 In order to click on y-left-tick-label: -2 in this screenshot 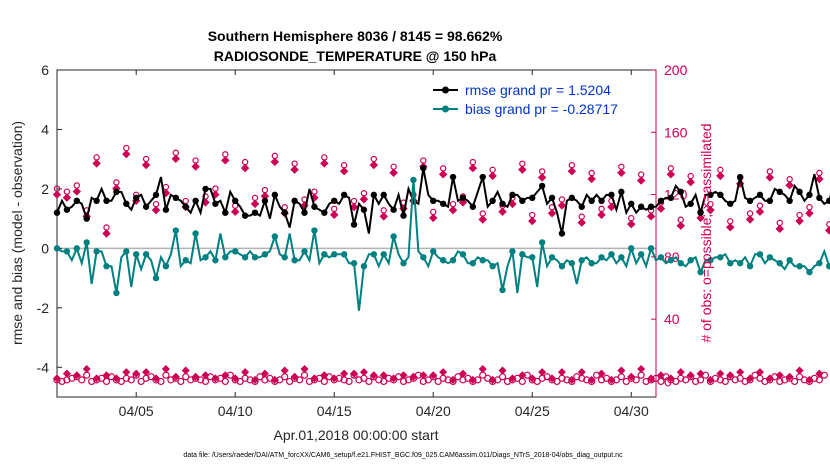, I will do `click(43, 308)`.